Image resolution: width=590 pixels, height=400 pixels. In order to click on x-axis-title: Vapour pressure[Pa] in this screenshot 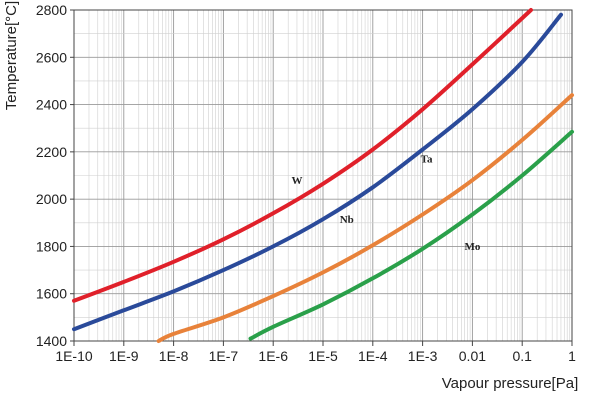, I will do `click(510, 383)`.